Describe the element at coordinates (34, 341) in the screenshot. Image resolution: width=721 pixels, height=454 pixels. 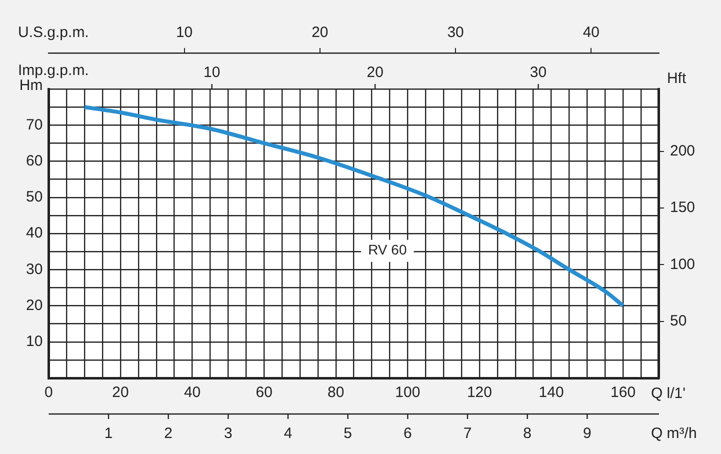
I see `y-tick-label: 10` at that location.